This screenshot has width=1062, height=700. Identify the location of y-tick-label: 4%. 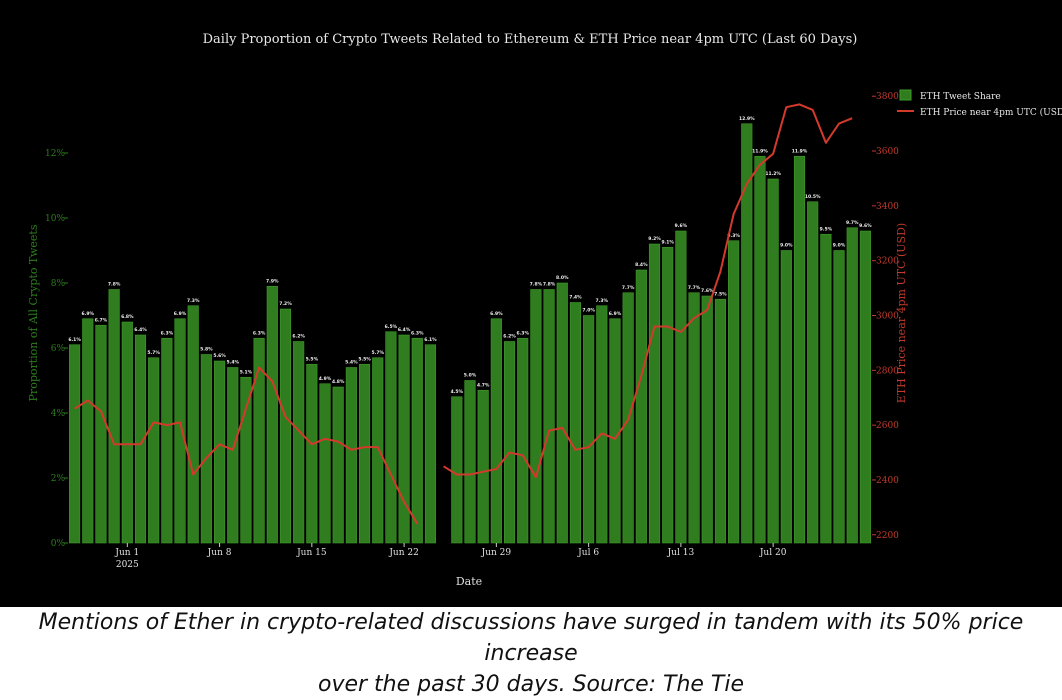
(58, 414).